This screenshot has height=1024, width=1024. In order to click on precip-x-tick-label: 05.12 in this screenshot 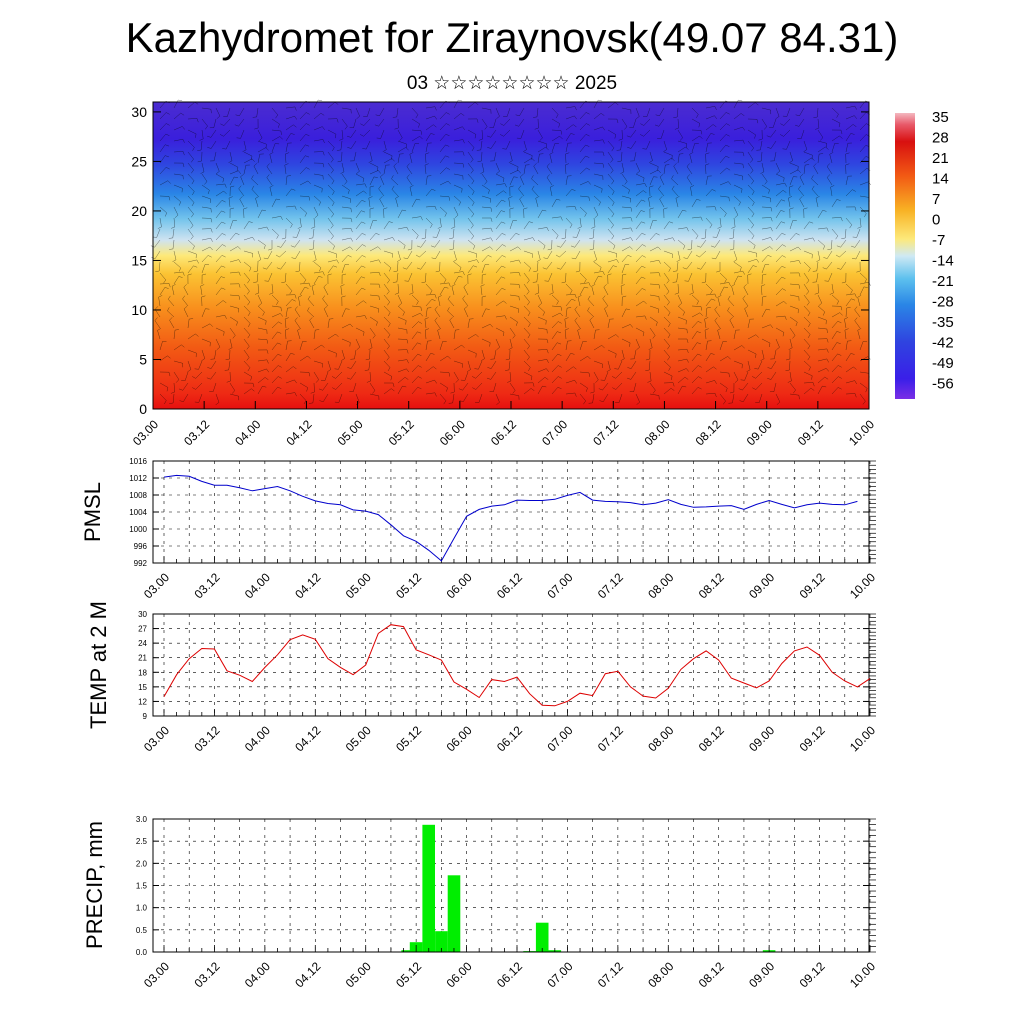, I will do `click(408, 974)`.